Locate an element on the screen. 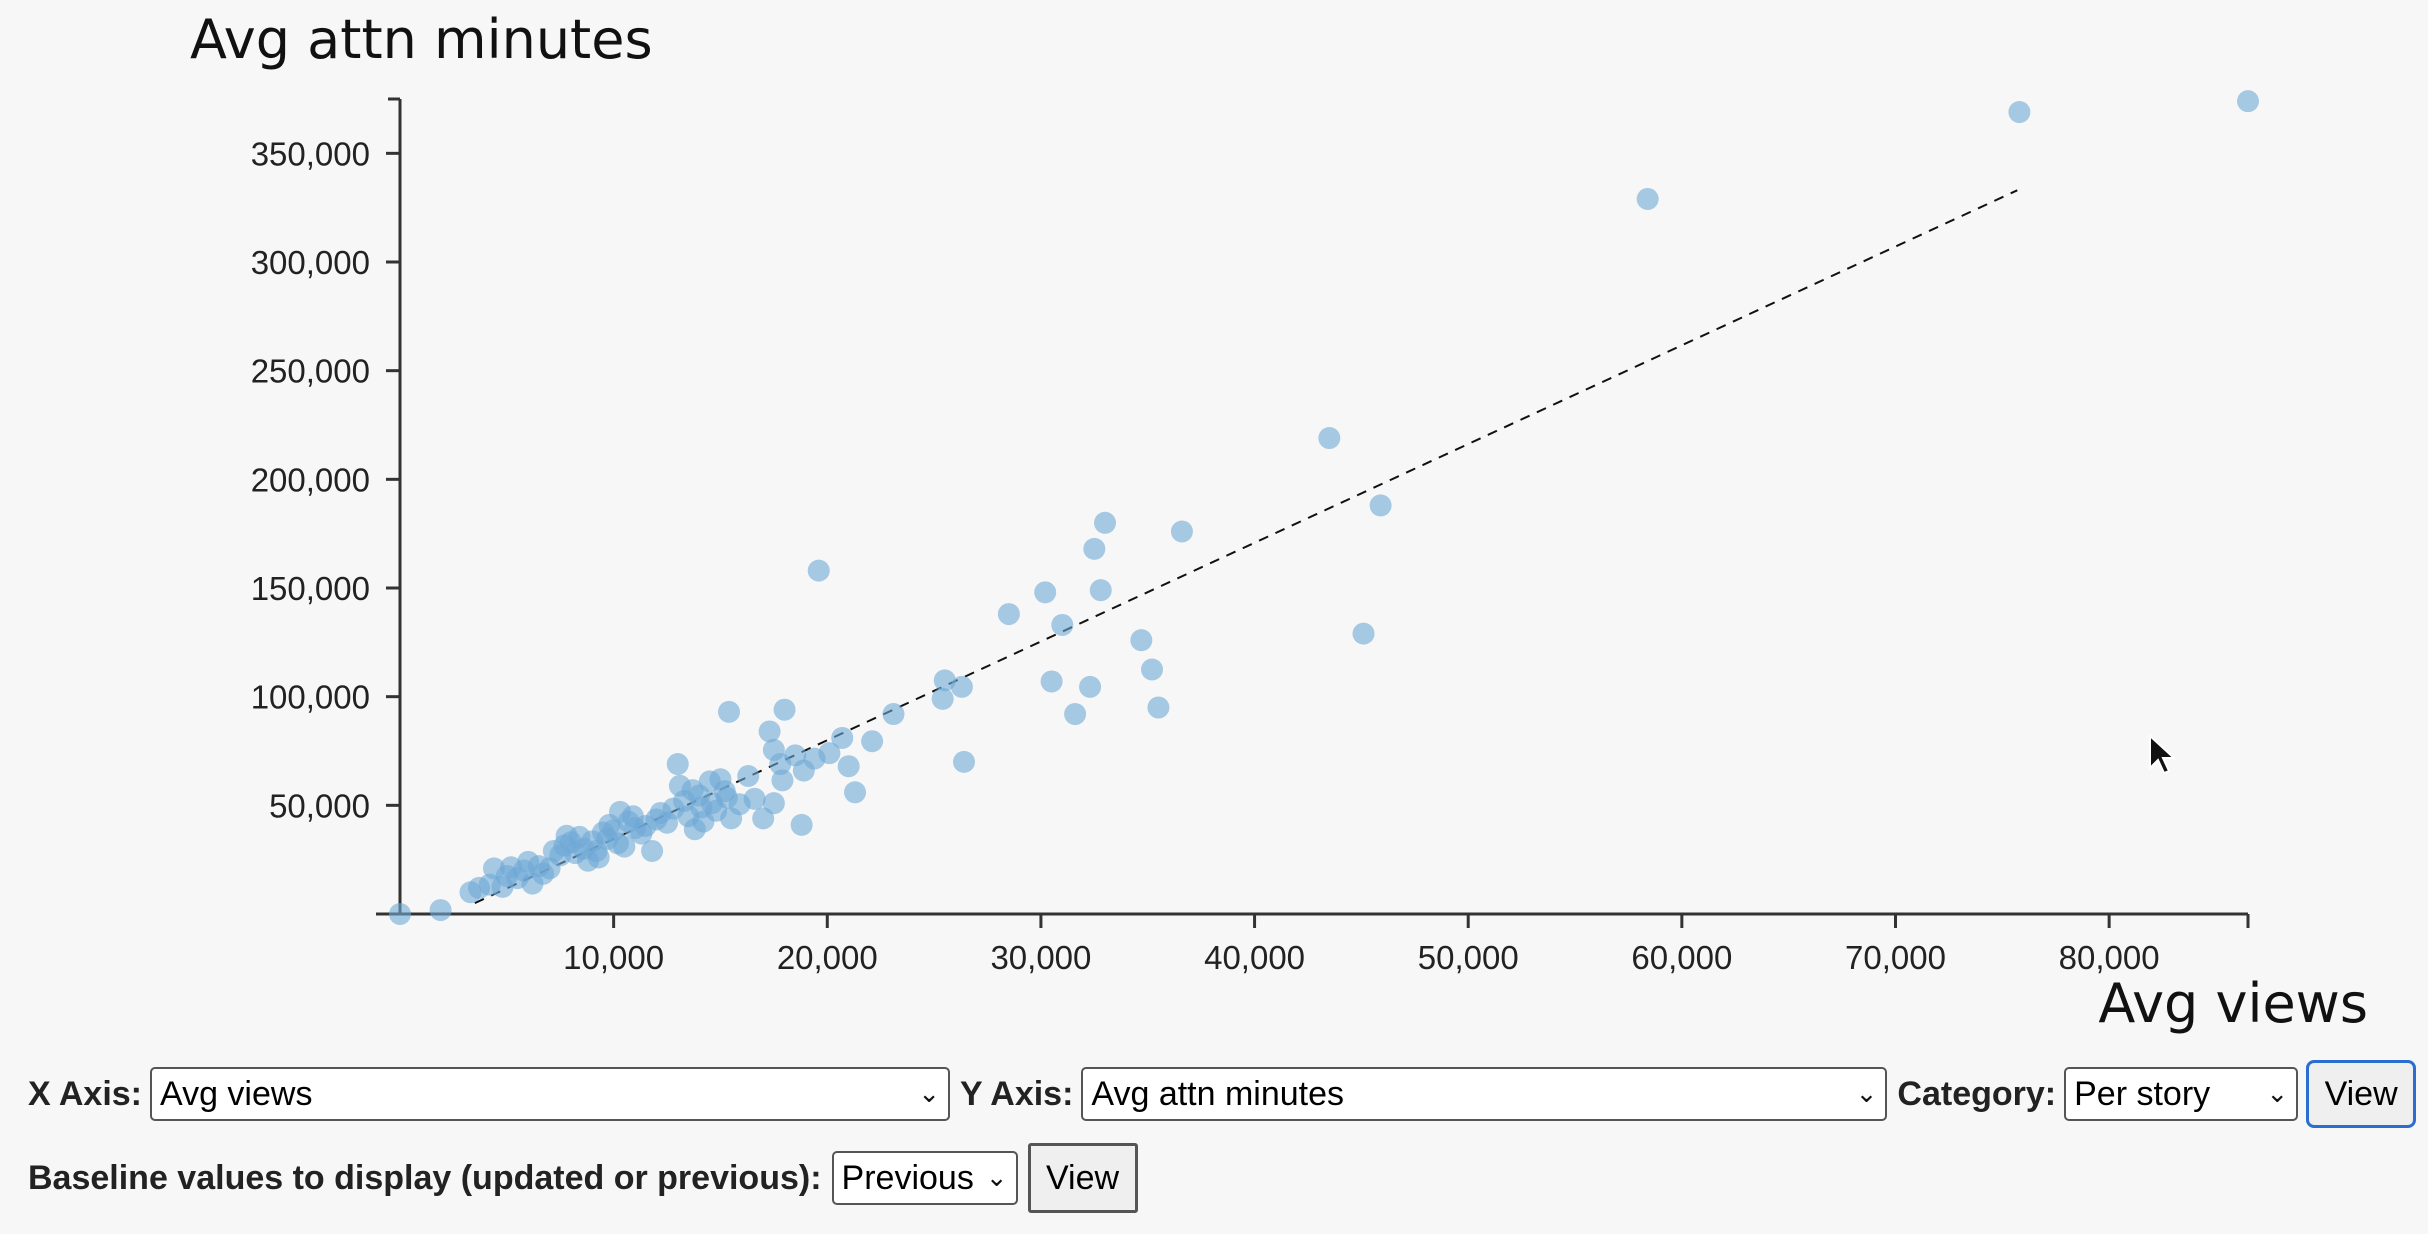 This screenshot has height=1234, width=2428. baseline-select: Previous ⌄ is located at coordinates (924, 1178).